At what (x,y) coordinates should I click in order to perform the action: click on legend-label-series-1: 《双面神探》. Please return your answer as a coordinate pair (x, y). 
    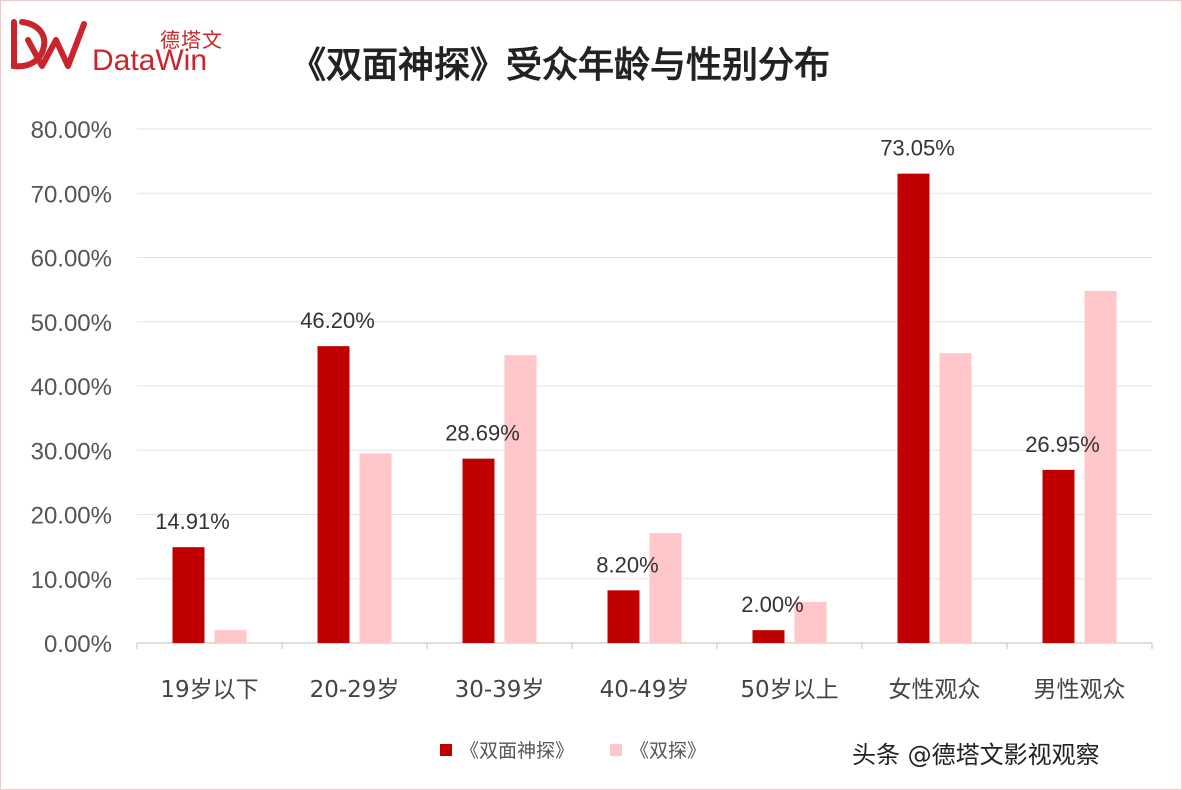
    Looking at the image, I should click on (517, 751).